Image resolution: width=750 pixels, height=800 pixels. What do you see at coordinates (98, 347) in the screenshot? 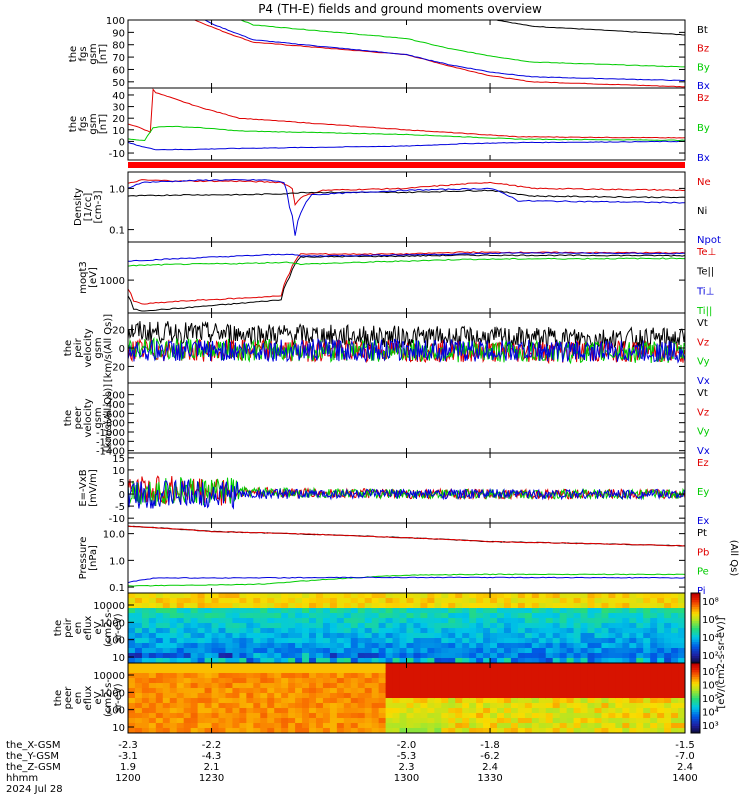
I see `y-axis-label-line: gsm` at bounding box center [98, 347].